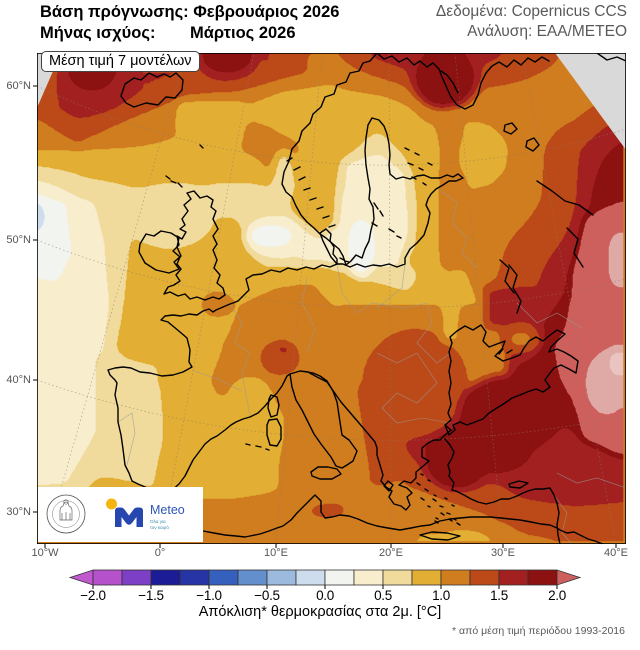 The width and height of the screenshot is (640, 650). Describe the element at coordinates (167, 510) in the screenshot. I see `svg-text: Meteo` at that location.